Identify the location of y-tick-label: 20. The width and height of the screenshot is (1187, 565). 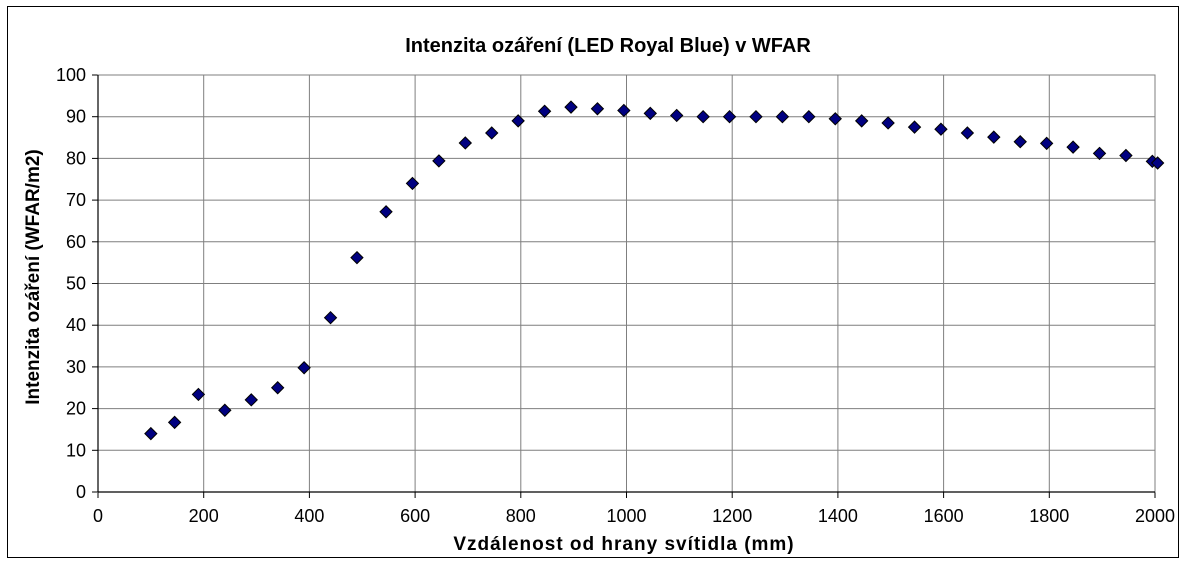
(76, 409).